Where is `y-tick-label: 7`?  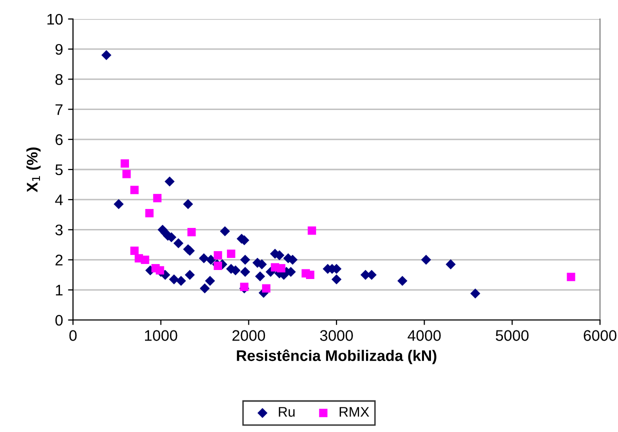
y-tick-label: 7 is located at coordinates (59, 109).